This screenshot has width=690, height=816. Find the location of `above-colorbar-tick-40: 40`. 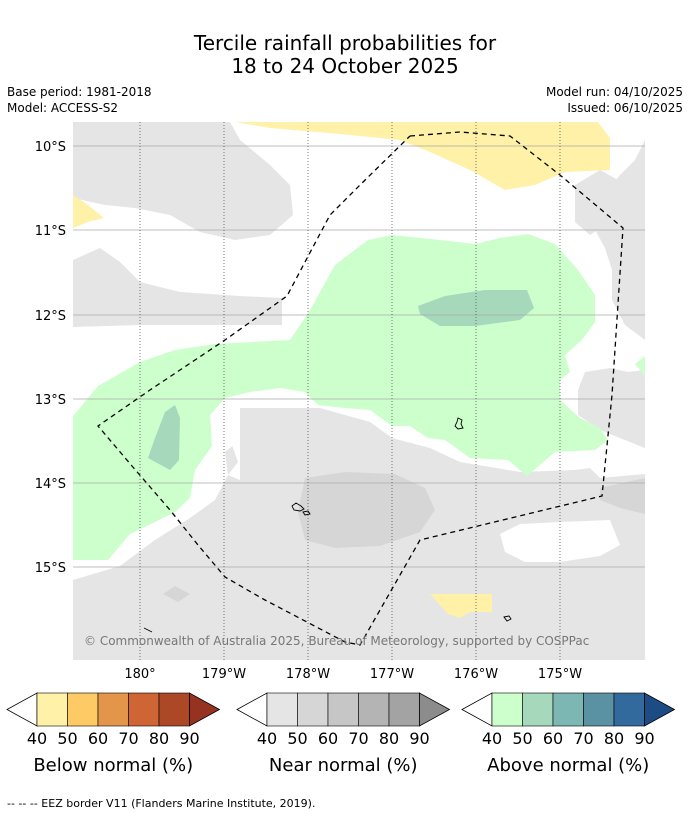

above-colorbar-tick-40: 40 is located at coordinates (492, 738).